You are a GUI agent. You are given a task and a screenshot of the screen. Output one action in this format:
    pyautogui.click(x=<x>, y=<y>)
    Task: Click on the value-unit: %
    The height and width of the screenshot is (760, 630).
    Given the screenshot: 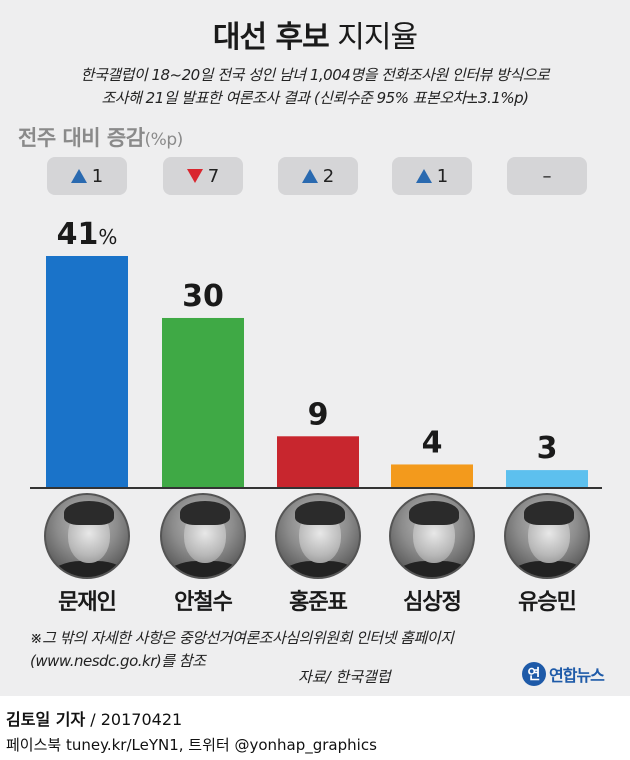 What is the action you would take?
    pyautogui.click(x=107, y=237)
    